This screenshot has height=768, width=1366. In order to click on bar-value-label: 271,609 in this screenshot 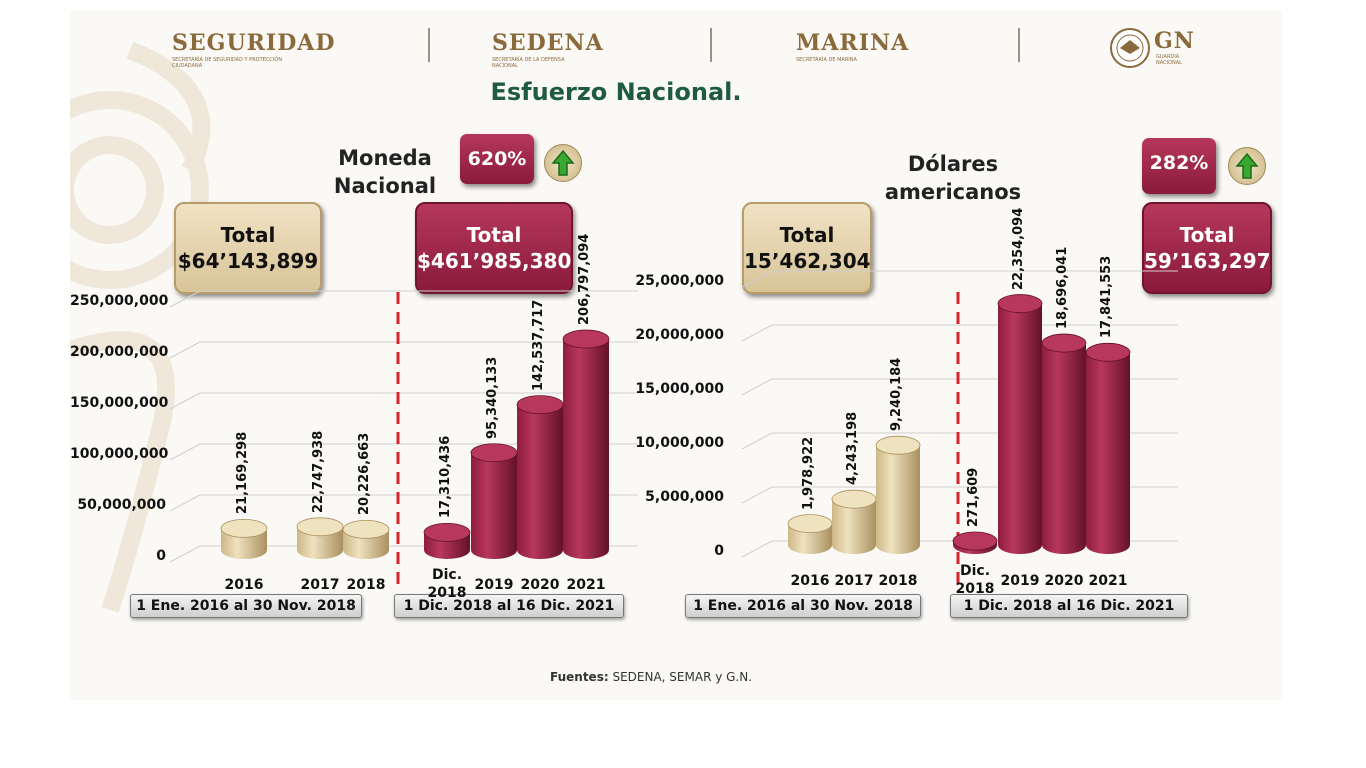, I will do `click(973, 497)`.